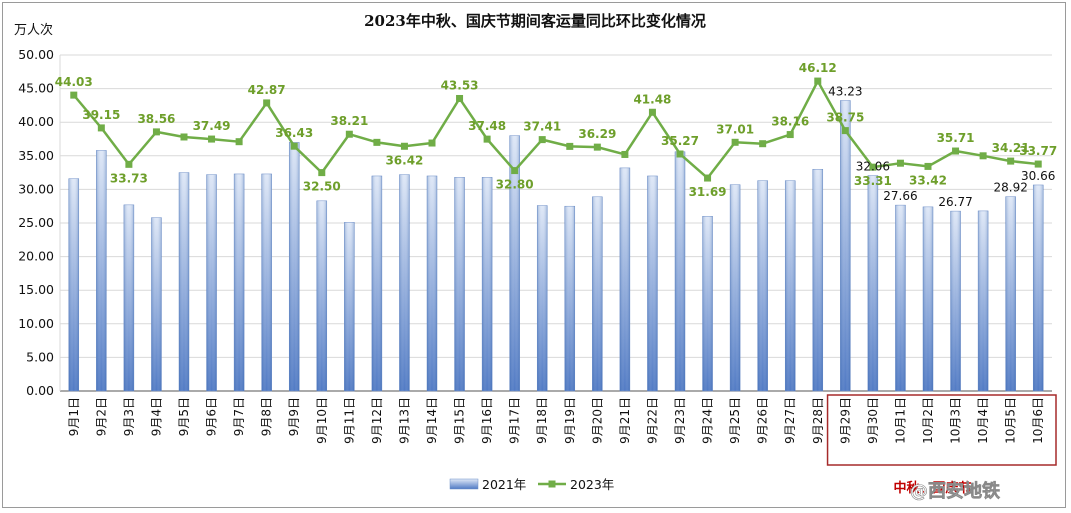 The height and width of the screenshot is (513, 1071). Describe the element at coordinates (36, 155) in the screenshot. I see `y-tick-label: 35.00` at that location.